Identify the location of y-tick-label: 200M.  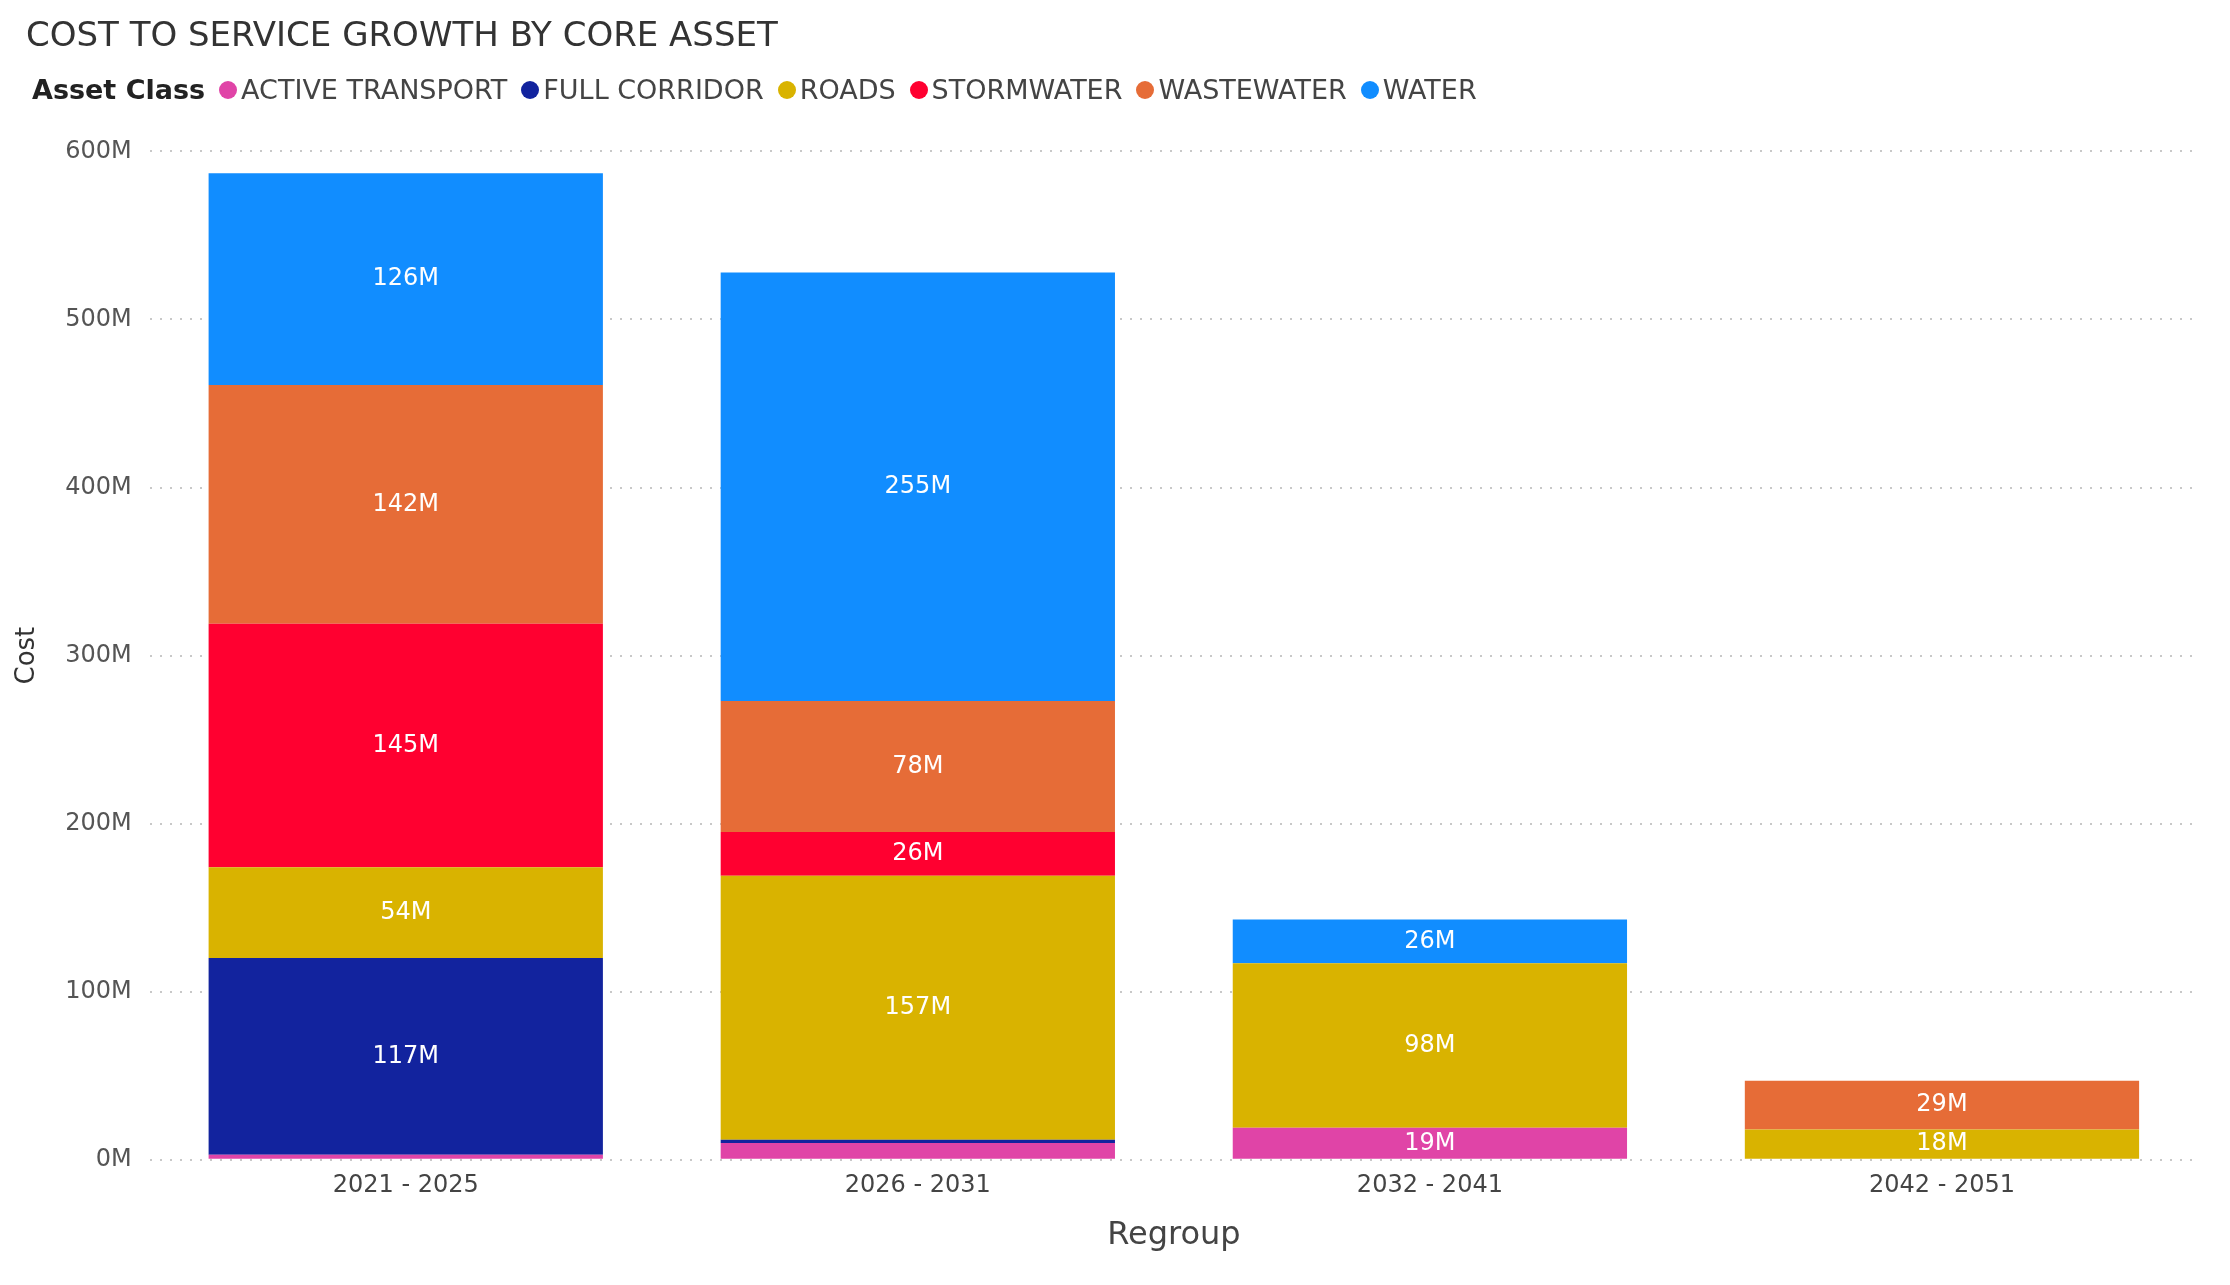
(98, 821).